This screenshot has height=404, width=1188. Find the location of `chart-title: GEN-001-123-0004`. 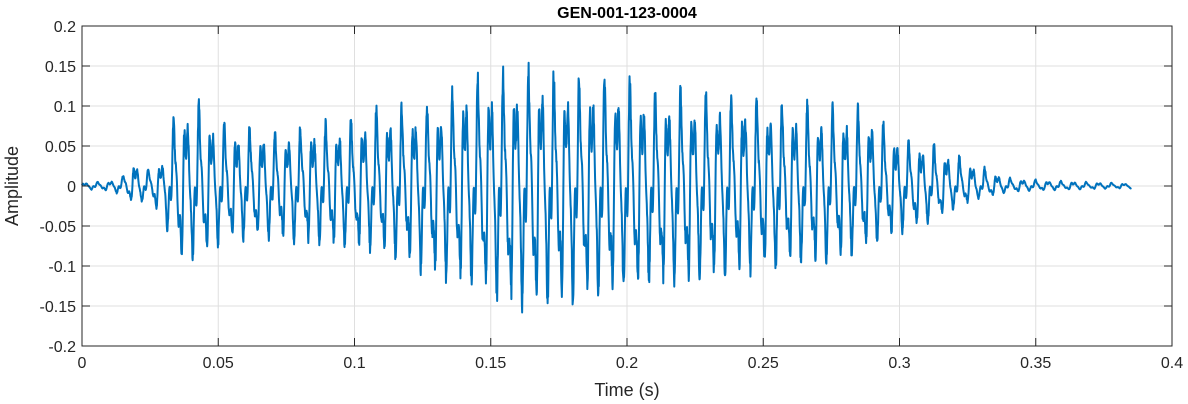

chart-title: GEN-001-123-0004 is located at coordinates (627, 13).